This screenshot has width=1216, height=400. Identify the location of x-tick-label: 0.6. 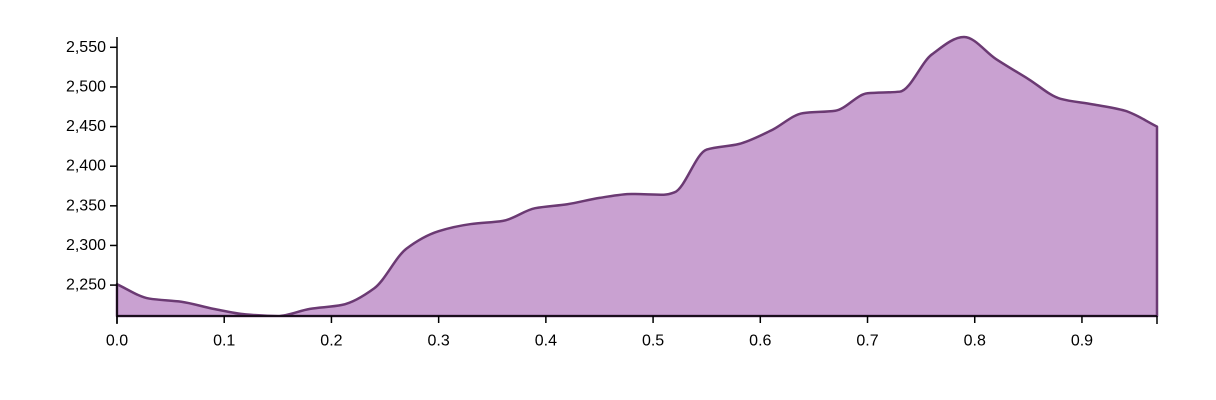
(760, 341).